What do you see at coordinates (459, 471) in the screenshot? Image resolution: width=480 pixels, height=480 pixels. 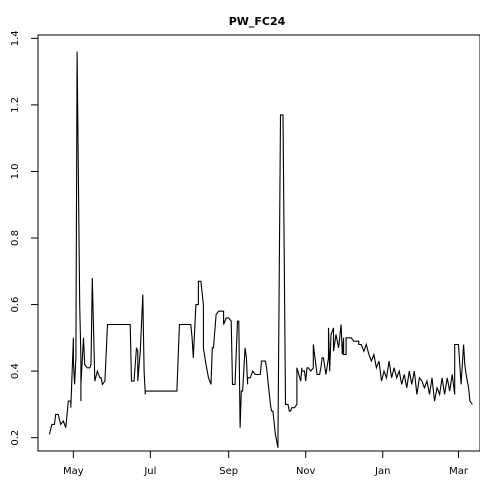 I see `x-tick-label: Mar` at bounding box center [459, 471].